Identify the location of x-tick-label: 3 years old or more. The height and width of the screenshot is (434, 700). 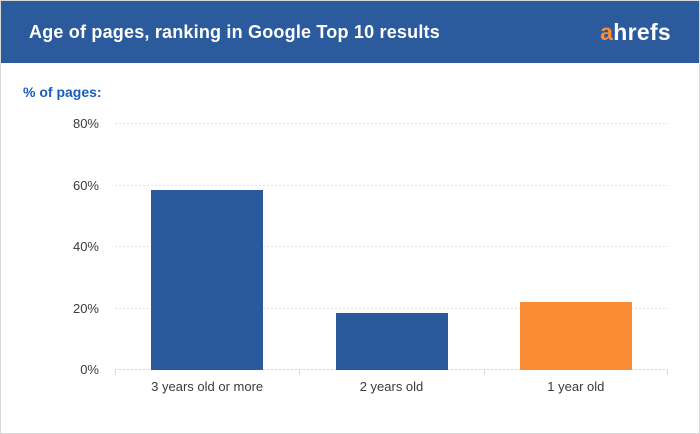
(207, 386).